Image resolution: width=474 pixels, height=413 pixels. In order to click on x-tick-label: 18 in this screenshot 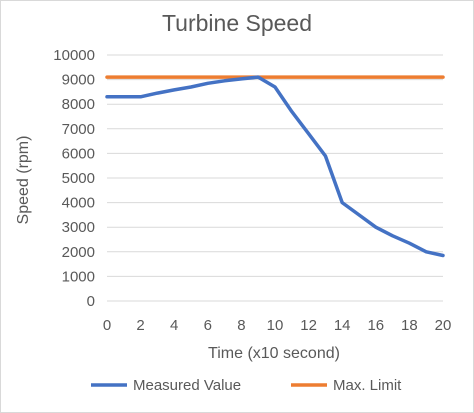, I will do `click(409, 325)`.